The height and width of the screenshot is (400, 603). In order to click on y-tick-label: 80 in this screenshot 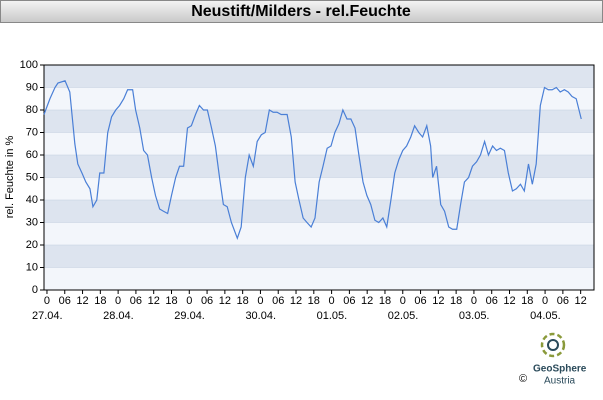, I will do `click(32, 110)`.